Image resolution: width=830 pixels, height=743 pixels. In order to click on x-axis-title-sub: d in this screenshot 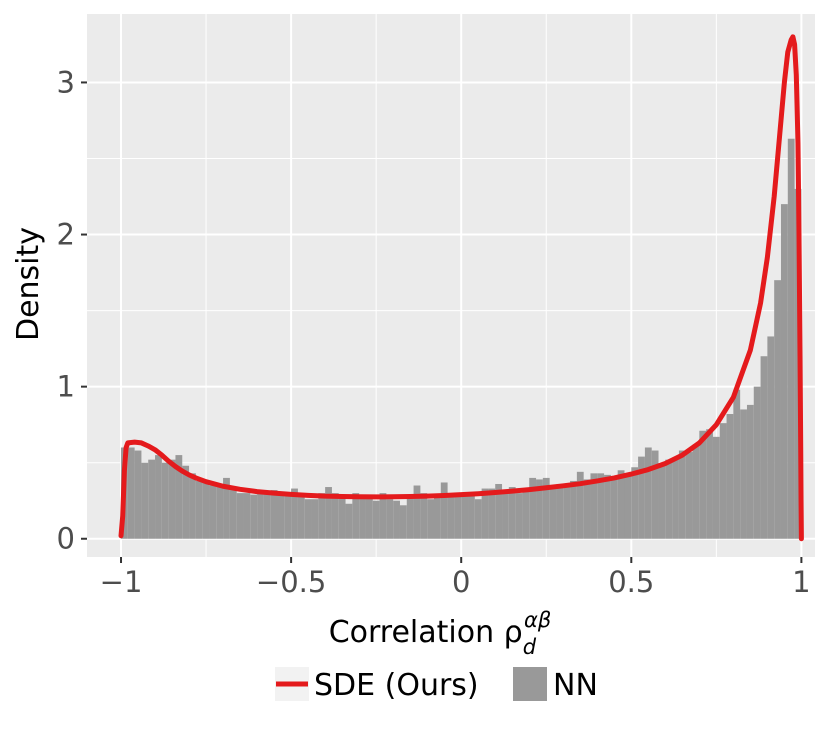, I will do `click(530, 647)`.